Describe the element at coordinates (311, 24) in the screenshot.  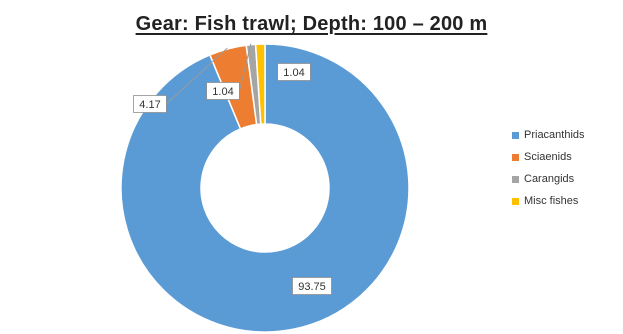
I see `chart-title: Gear: Fish trawl; Depth: 100 – 200 m` at that location.